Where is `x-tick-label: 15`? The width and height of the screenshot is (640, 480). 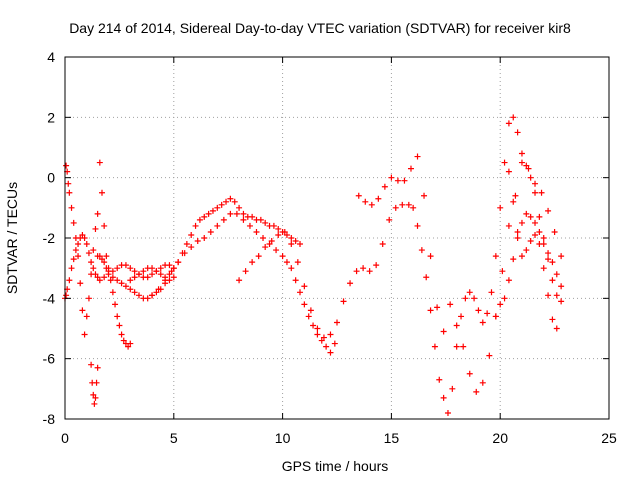 x-tick-label: 15 is located at coordinates (392, 438).